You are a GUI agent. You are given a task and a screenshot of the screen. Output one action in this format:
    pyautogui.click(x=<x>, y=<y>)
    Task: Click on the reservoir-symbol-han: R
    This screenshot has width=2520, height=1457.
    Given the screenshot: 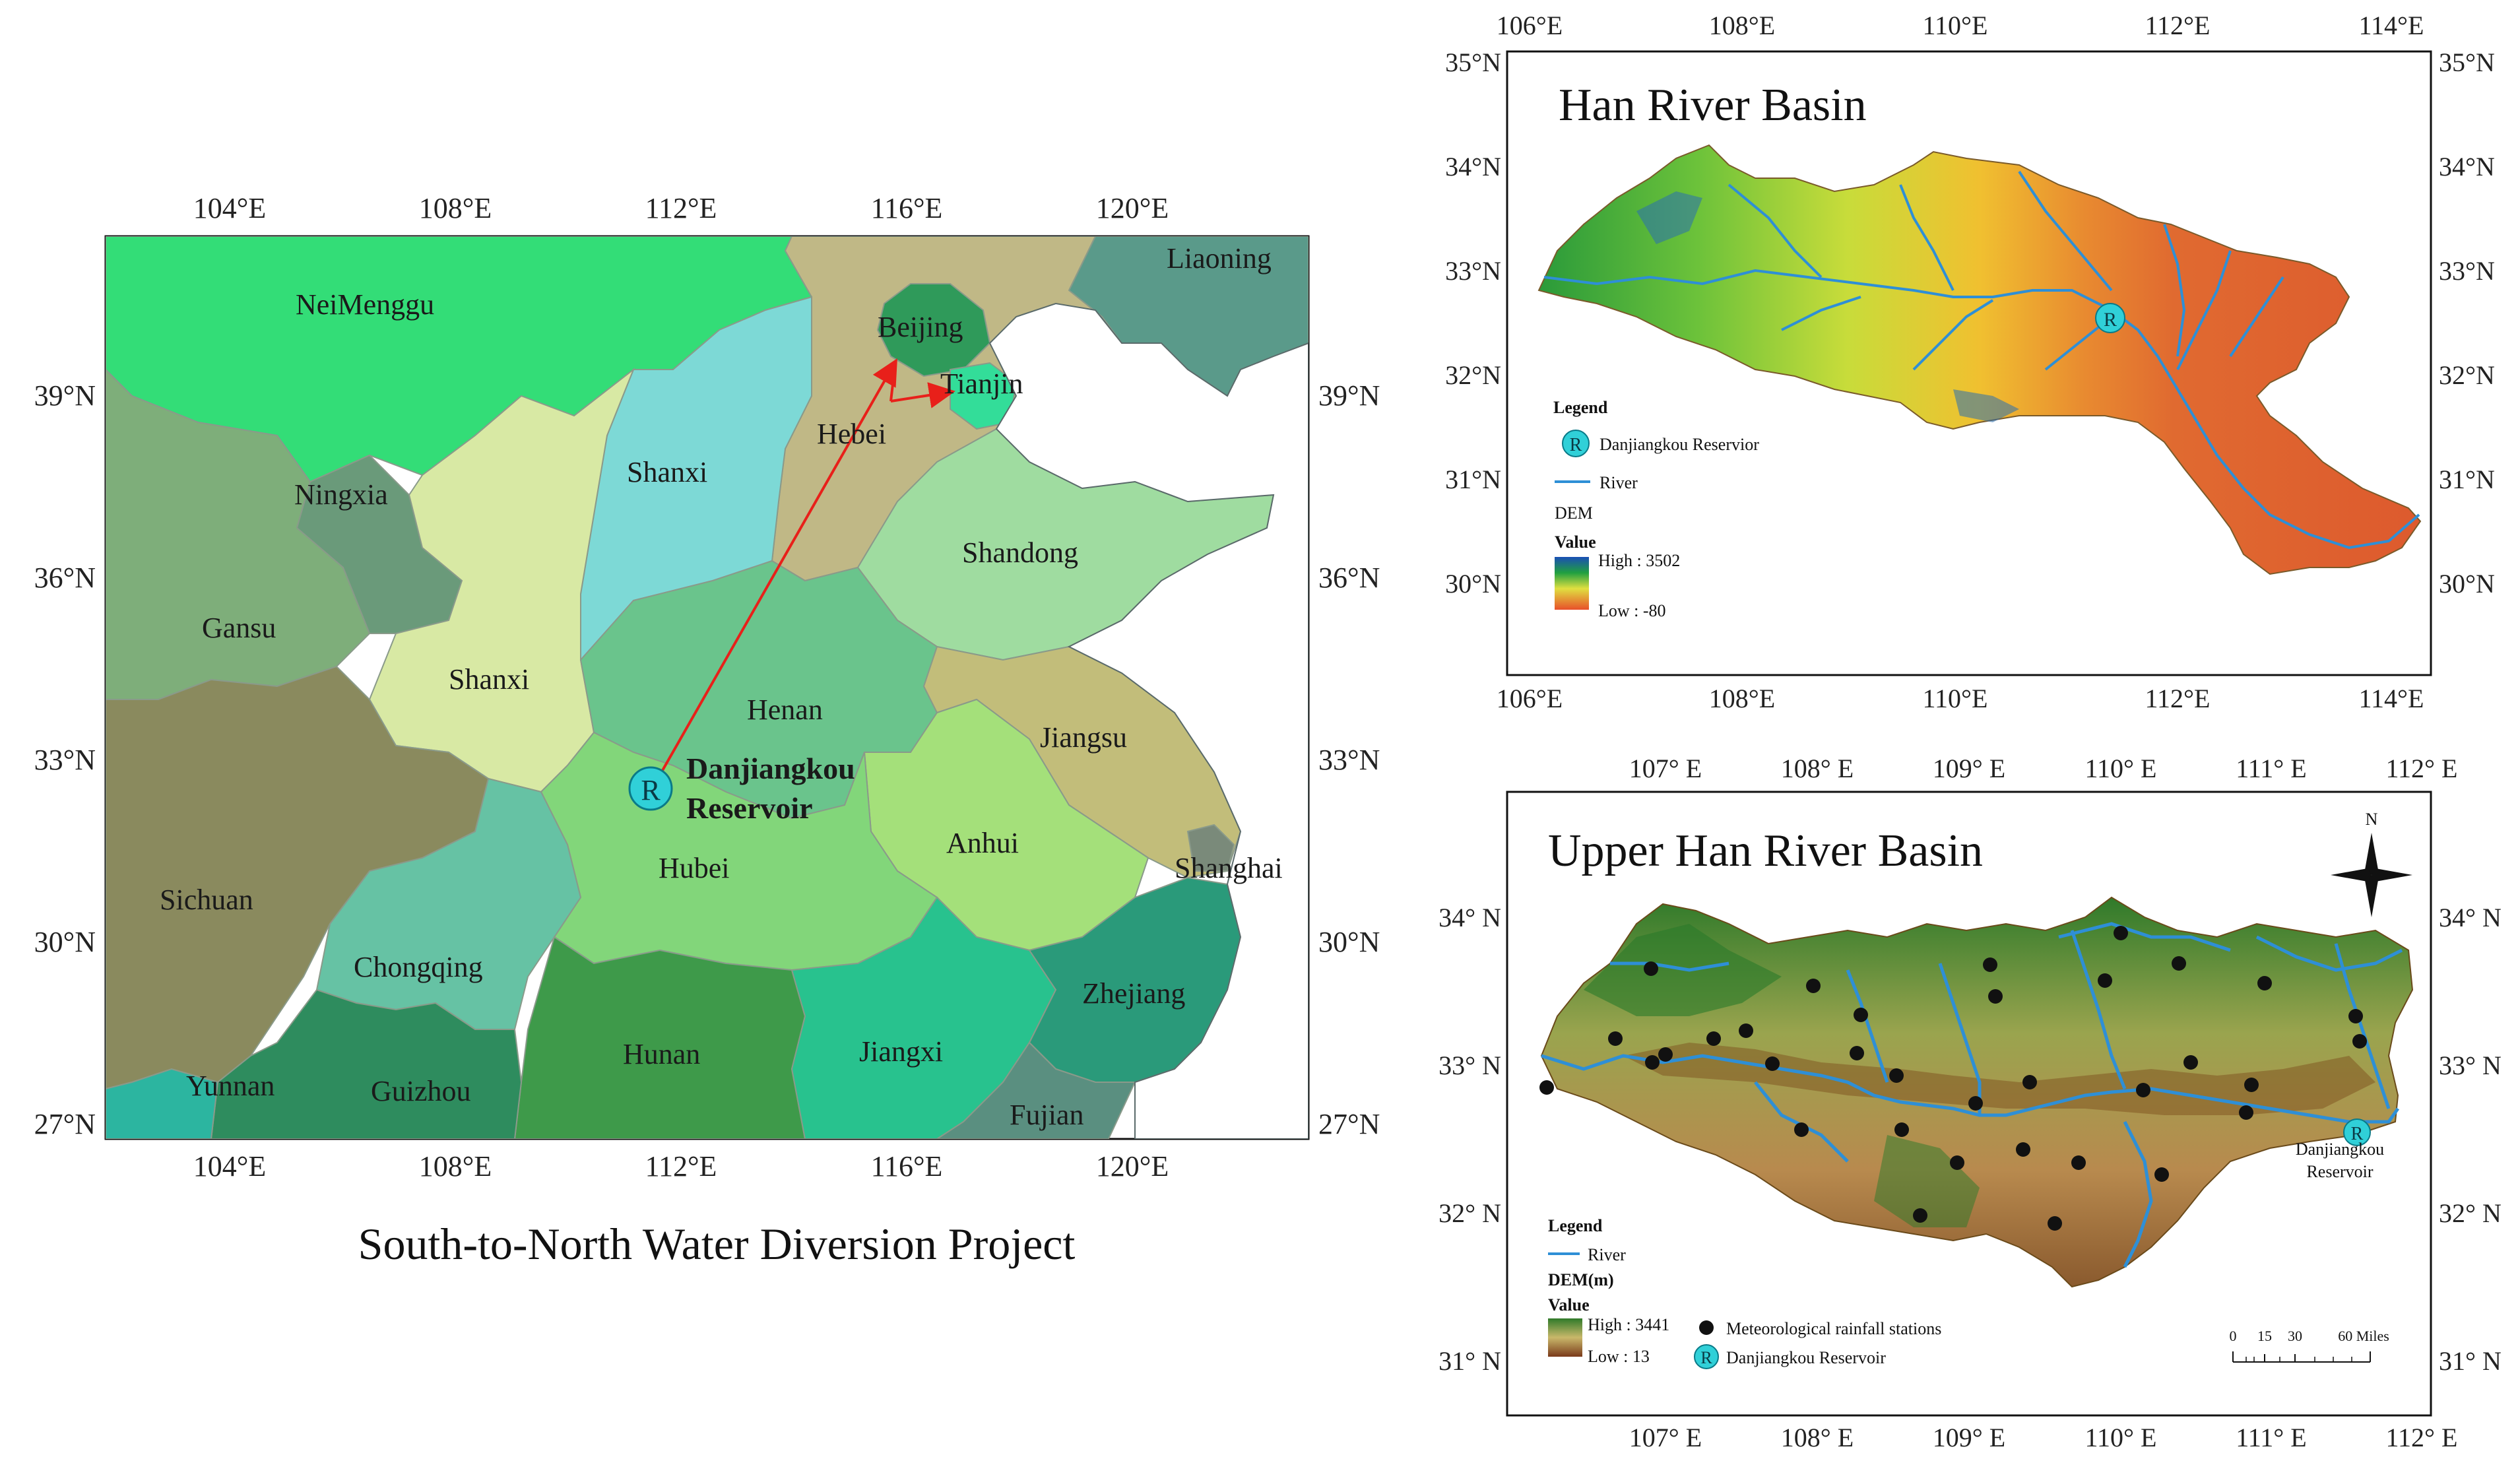 What is the action you would take?
    pyautogui.click(x=2110, y=320)
    